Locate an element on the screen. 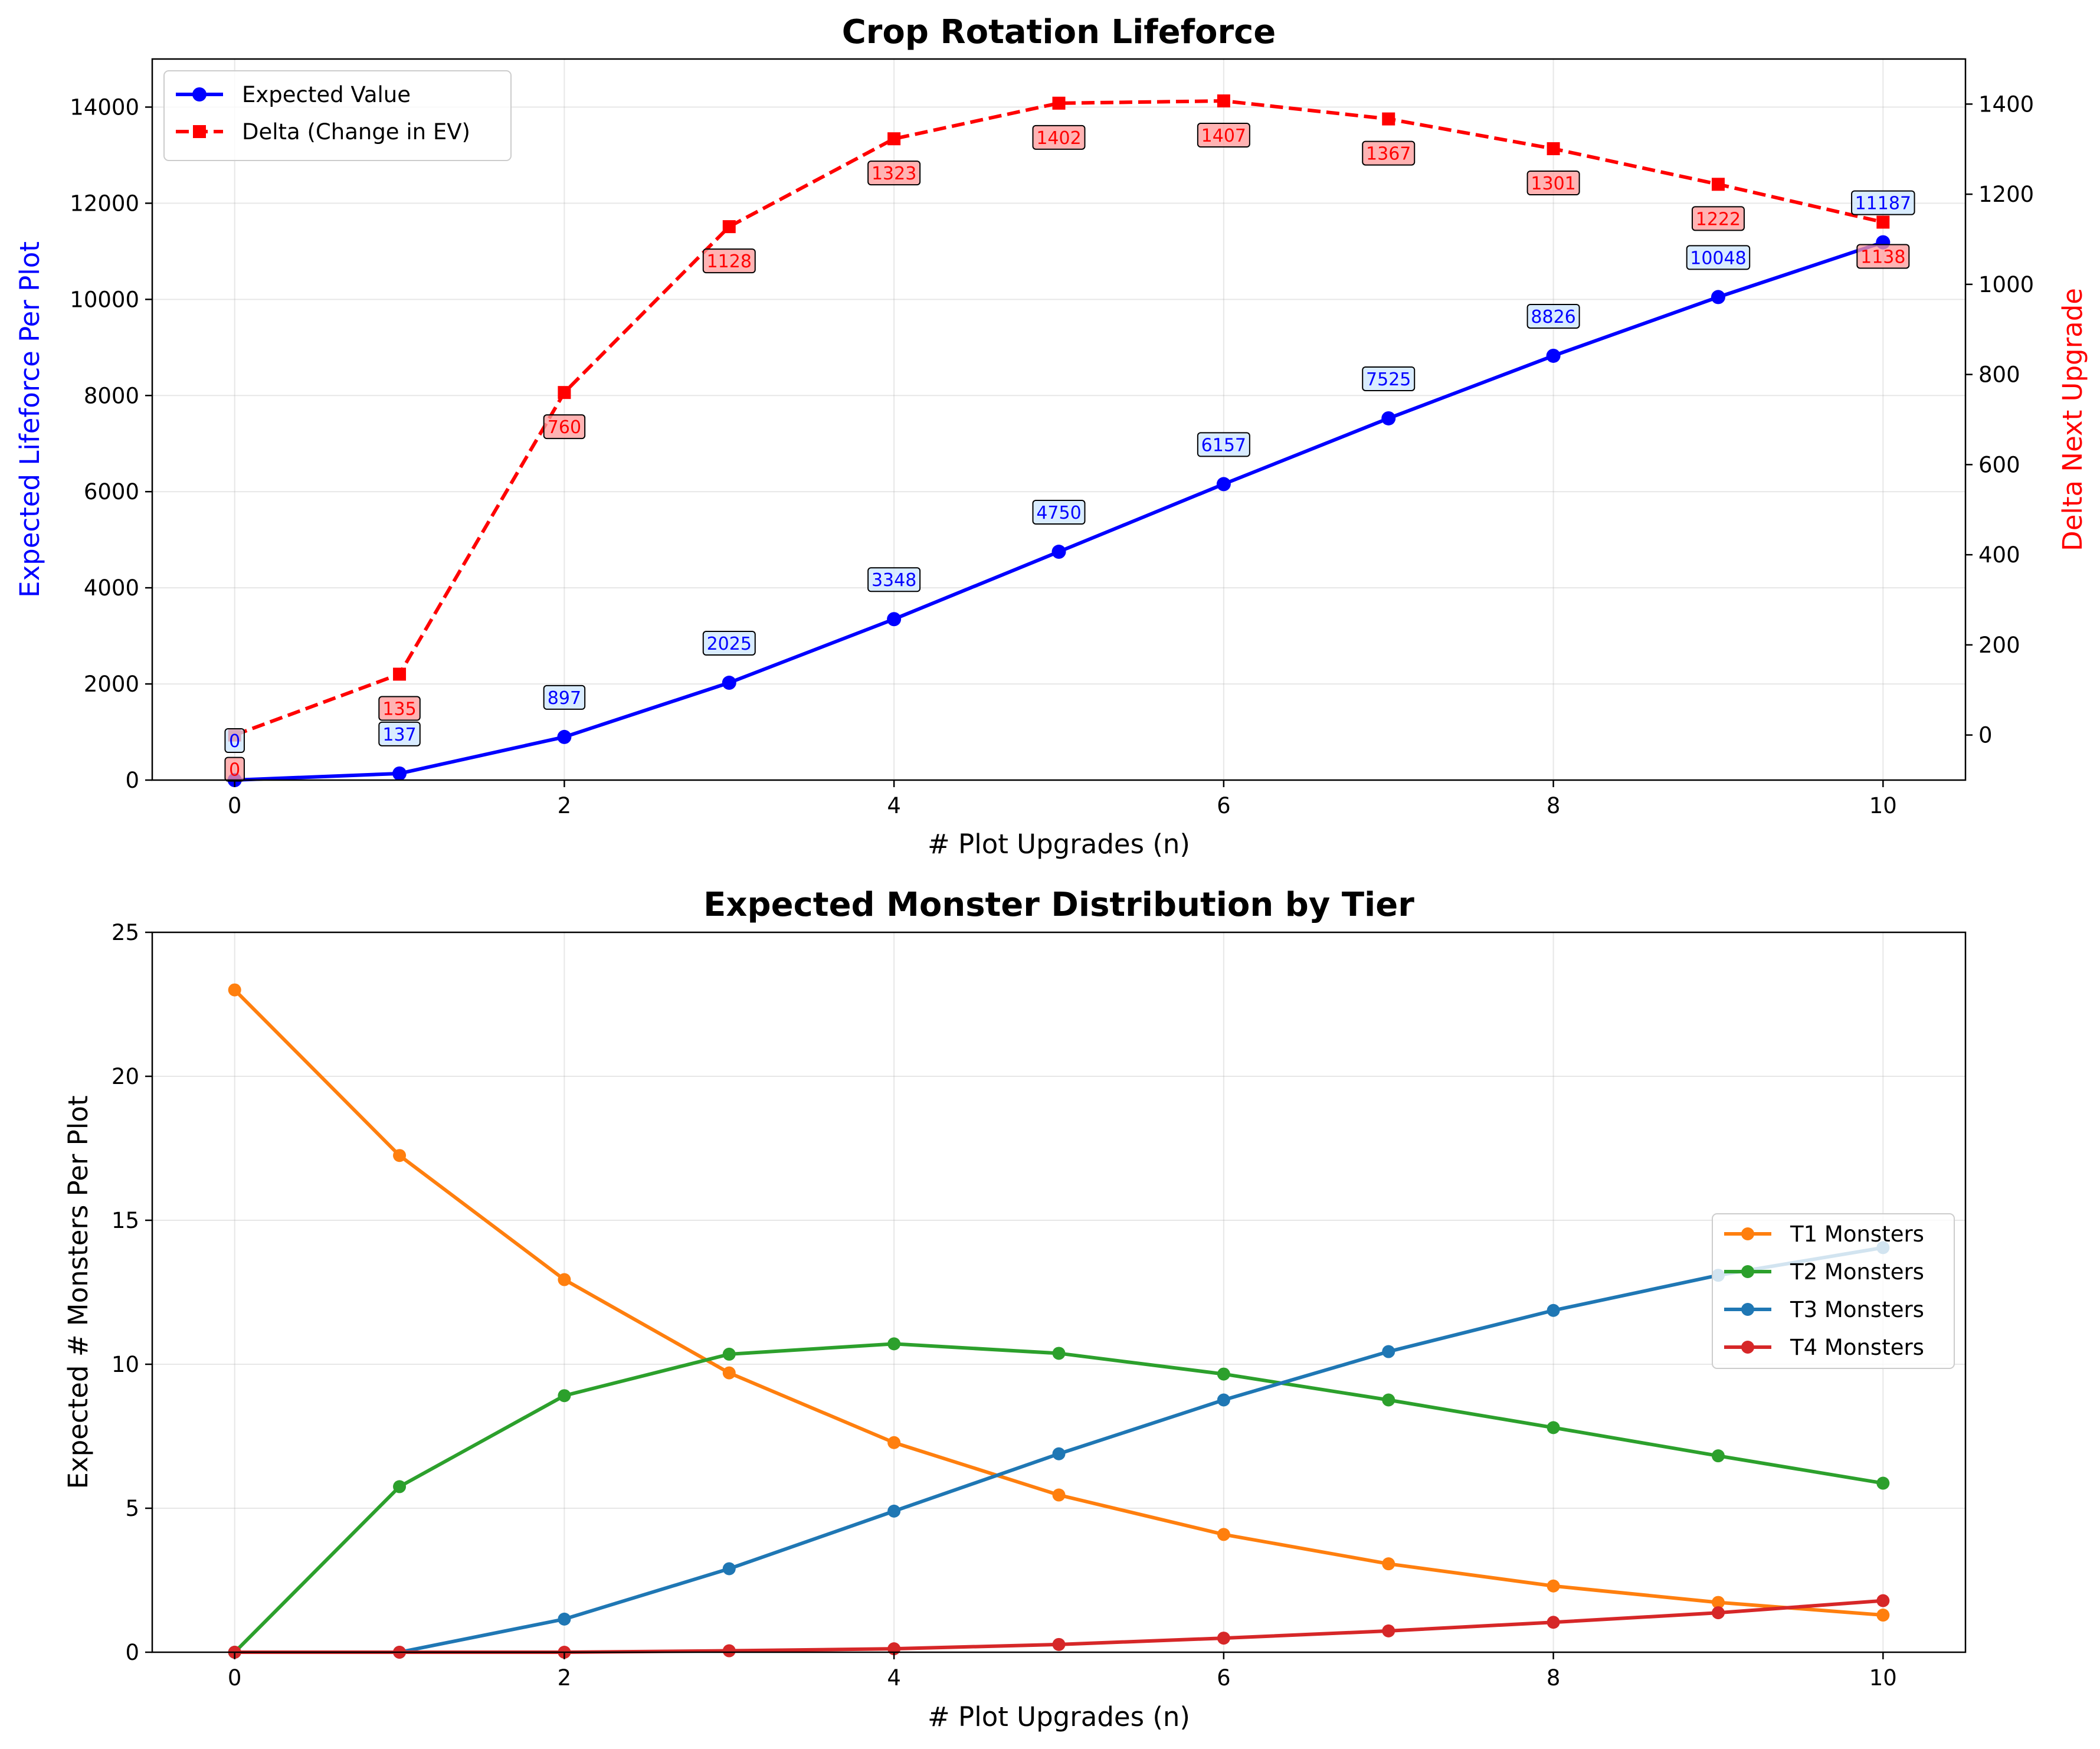  y-tick-label-right: 1200 is located at coordinates (2006, 194).